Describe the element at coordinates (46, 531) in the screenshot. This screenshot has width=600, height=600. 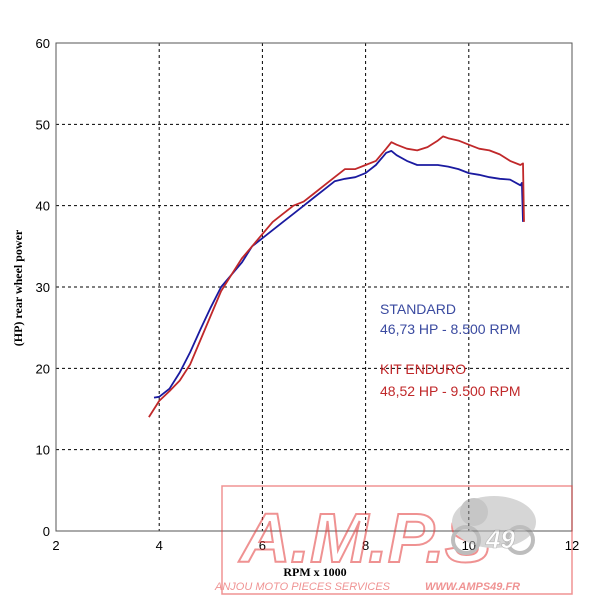
I see `y-tick-label: 0` at that location.